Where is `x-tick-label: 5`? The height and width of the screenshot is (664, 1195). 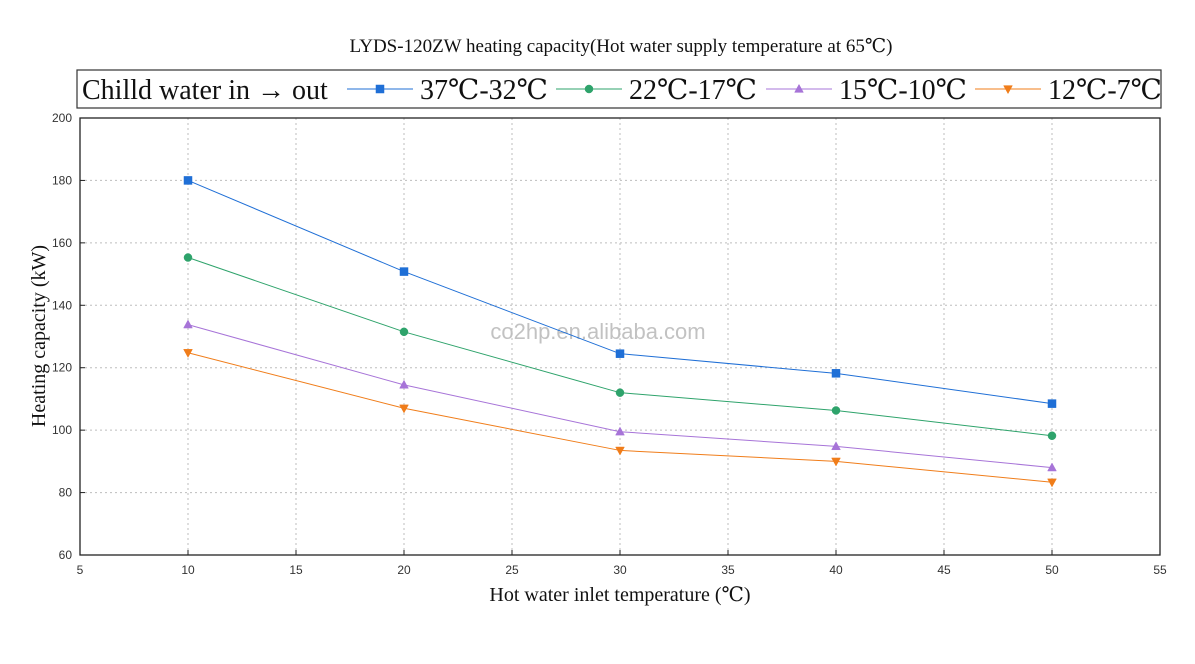
x-tick-label: 5 is located at coordinates (80, 570).